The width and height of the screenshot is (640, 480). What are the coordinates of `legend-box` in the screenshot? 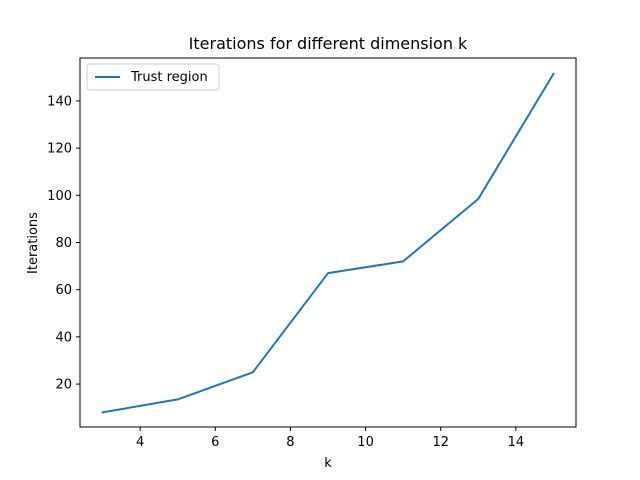 It's located at (153, 77).